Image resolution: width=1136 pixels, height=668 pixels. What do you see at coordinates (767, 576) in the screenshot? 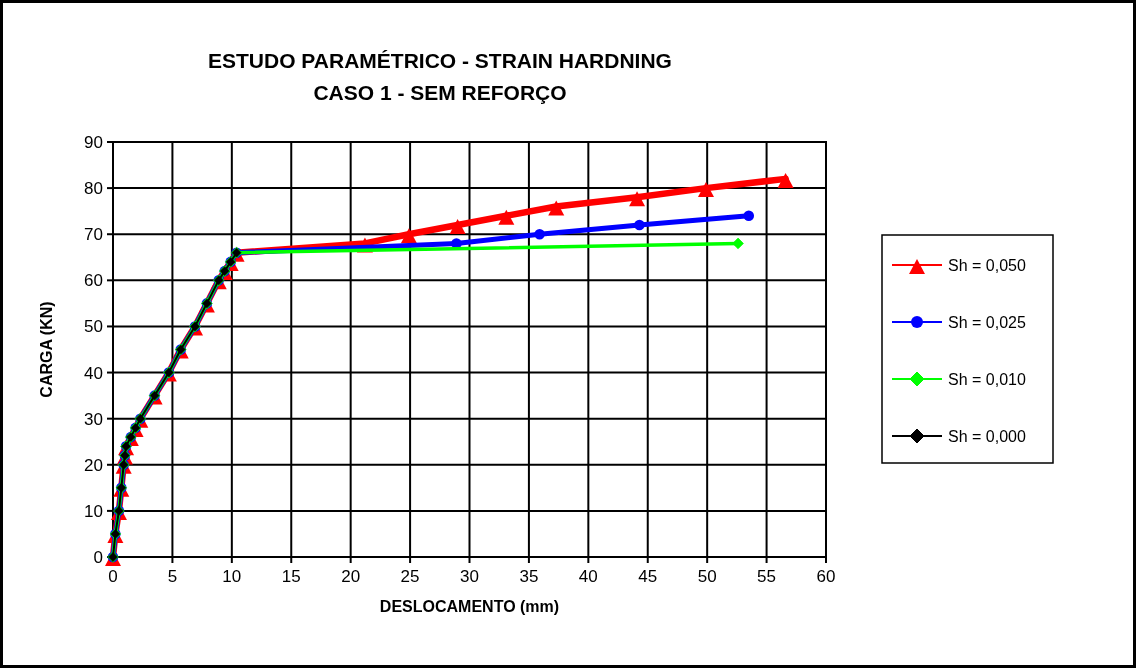
I see `x-tick-label: 55` at bounding box center [767, 576].